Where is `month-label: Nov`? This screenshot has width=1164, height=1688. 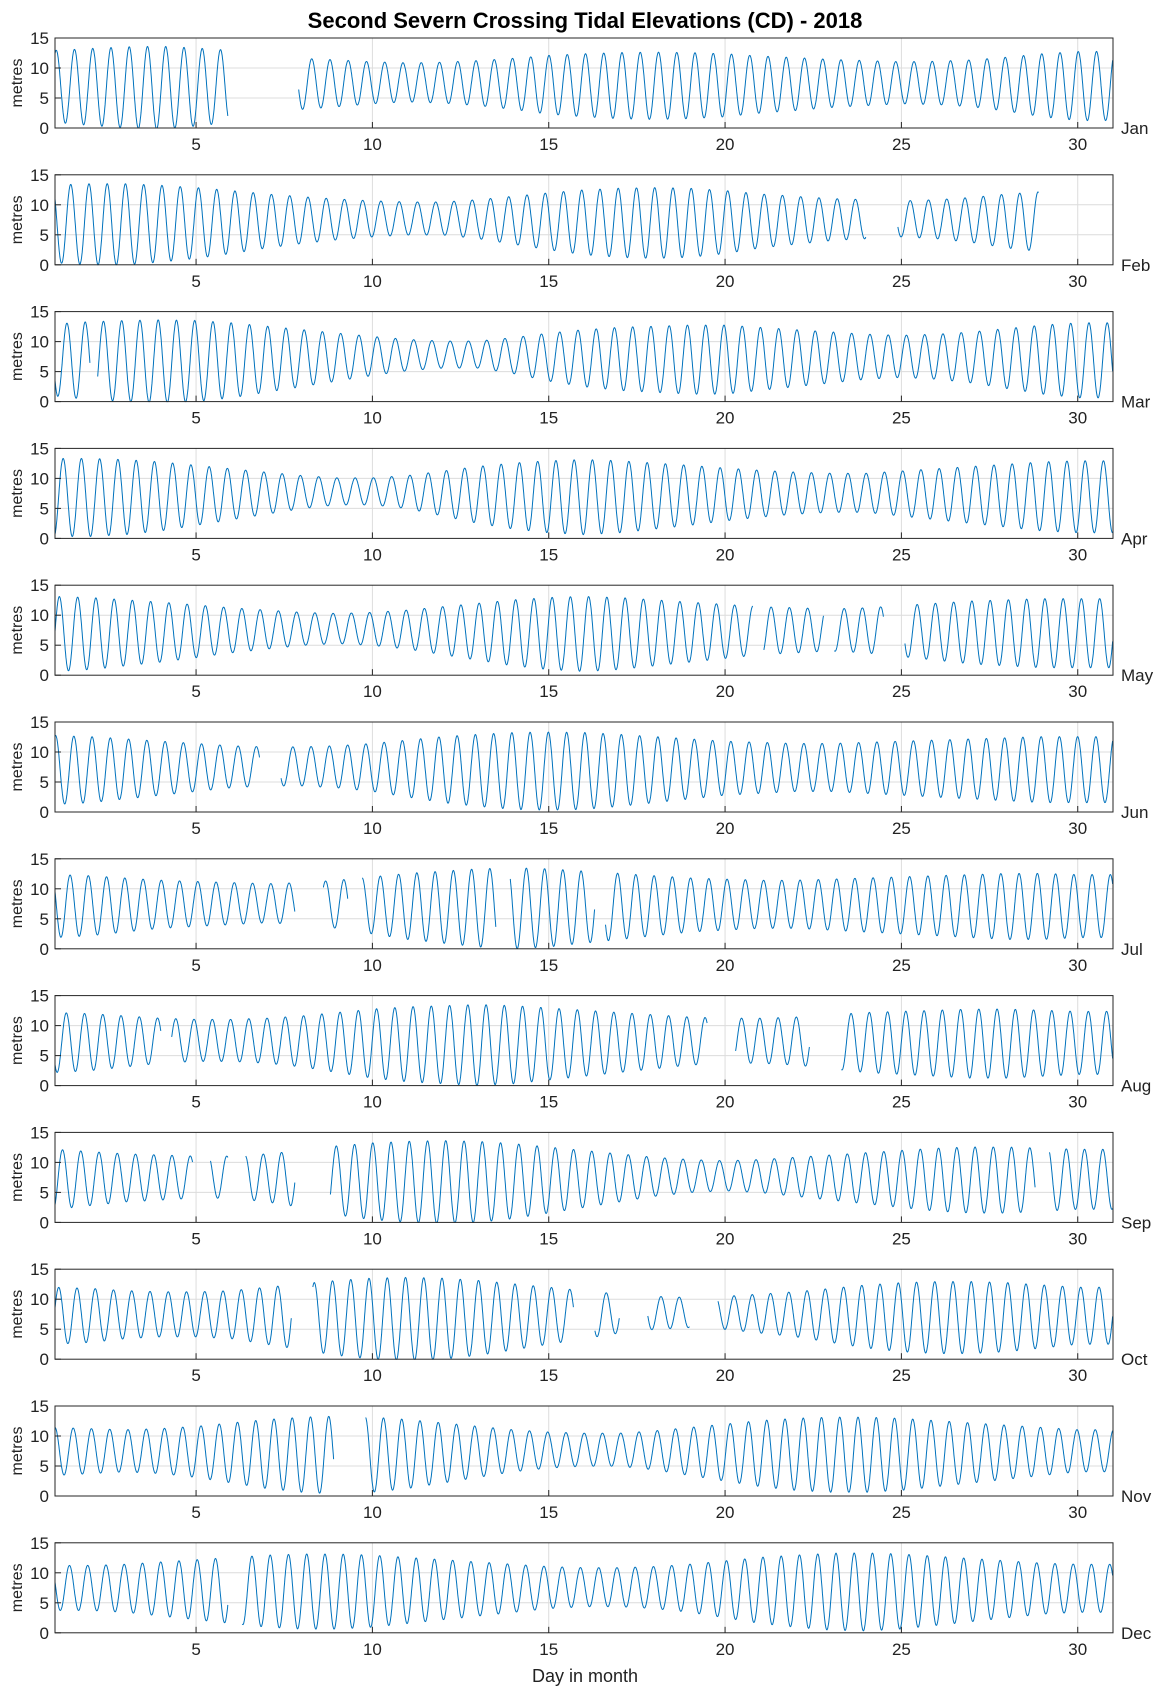 month-label: Nov is located at coordinates (1136, 1496).